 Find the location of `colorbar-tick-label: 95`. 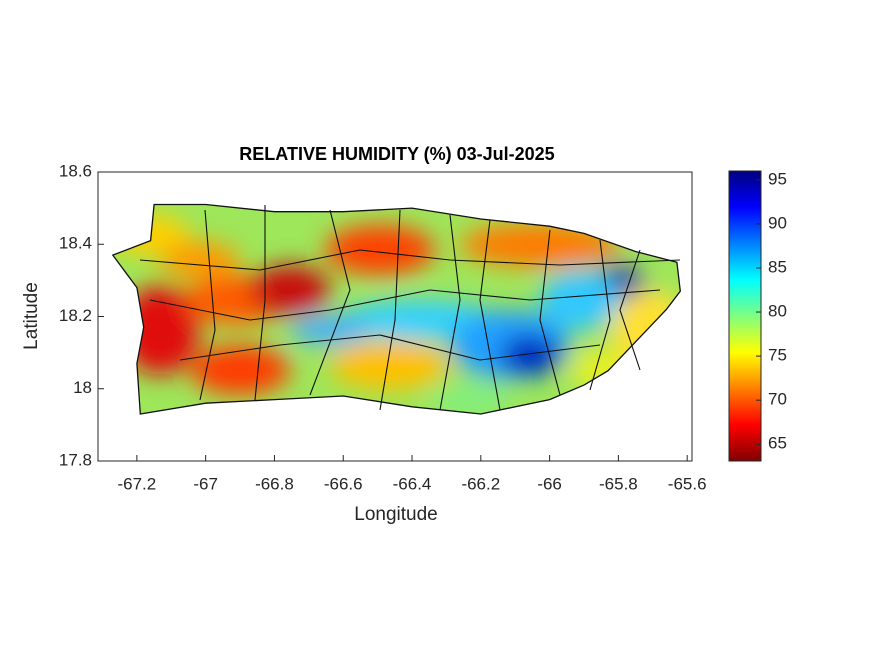

colorbar-tick-label: 95 is located at coordinates (777, 178).